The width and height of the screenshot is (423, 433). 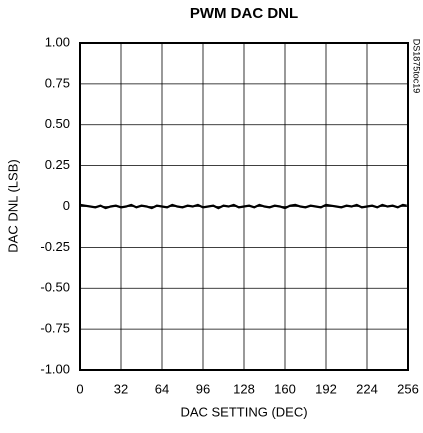 What do you see at coordinates (244, 13) in the screenshot?
I see `chart-title: PWM DAC DNL` at bounding box center [244, 13].